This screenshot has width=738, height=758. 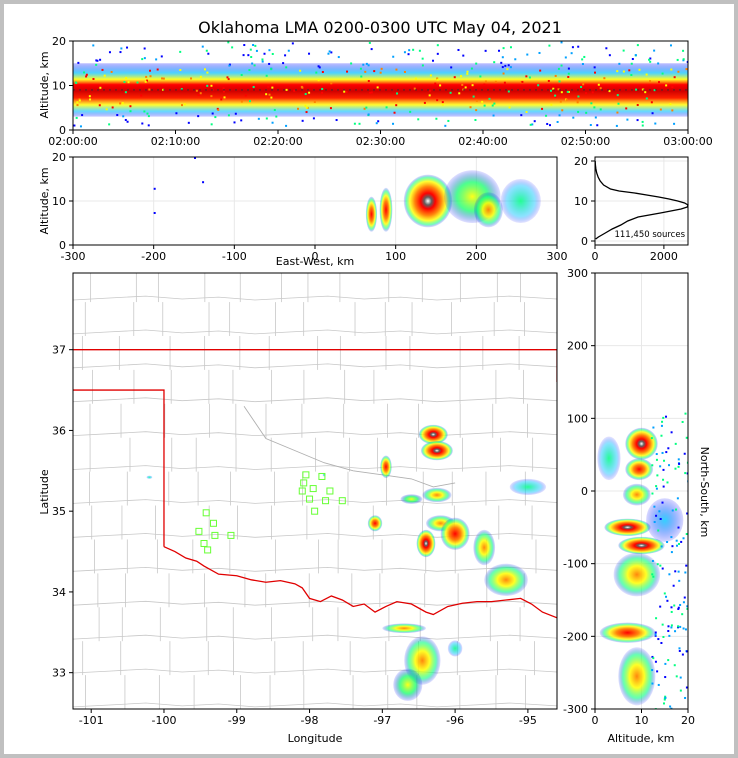 What do you see at coordinates (59, 157) in the screenshot?
I see `y-tick-label: 20` at bounding box center [59, 157].